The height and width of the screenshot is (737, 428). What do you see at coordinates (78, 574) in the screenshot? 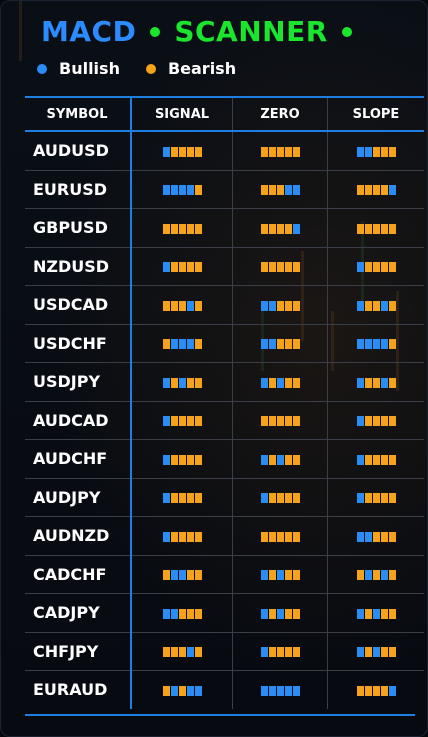
I see `symbol-cell: CADCHF` at bounding box center [78, 574].